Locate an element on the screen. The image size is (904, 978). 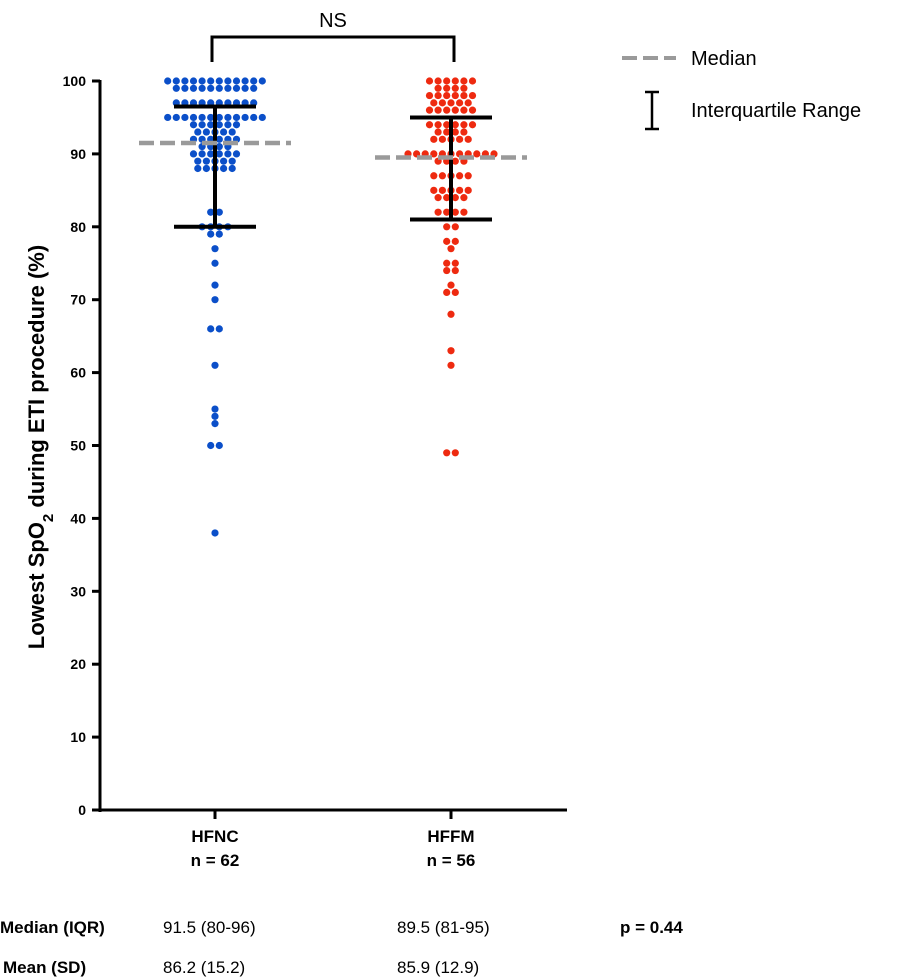
y-tick-label: 50 is located at coordinates (78, 446).